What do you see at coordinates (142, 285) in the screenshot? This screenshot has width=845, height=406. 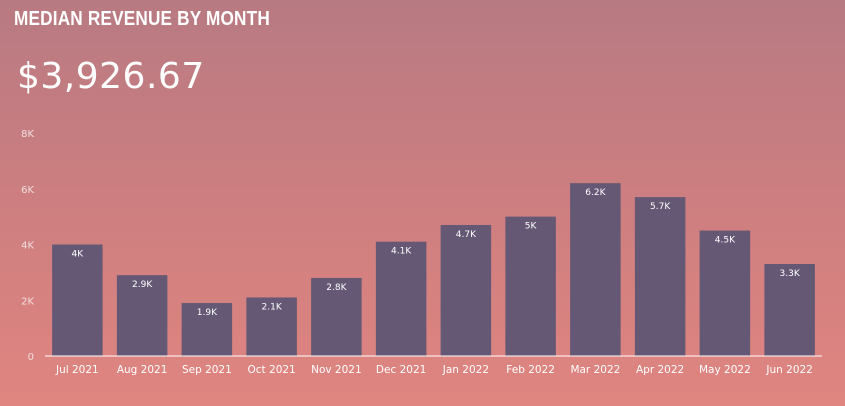 I see `bar-data-label: 2.9K` at bounding box center [142, 285].